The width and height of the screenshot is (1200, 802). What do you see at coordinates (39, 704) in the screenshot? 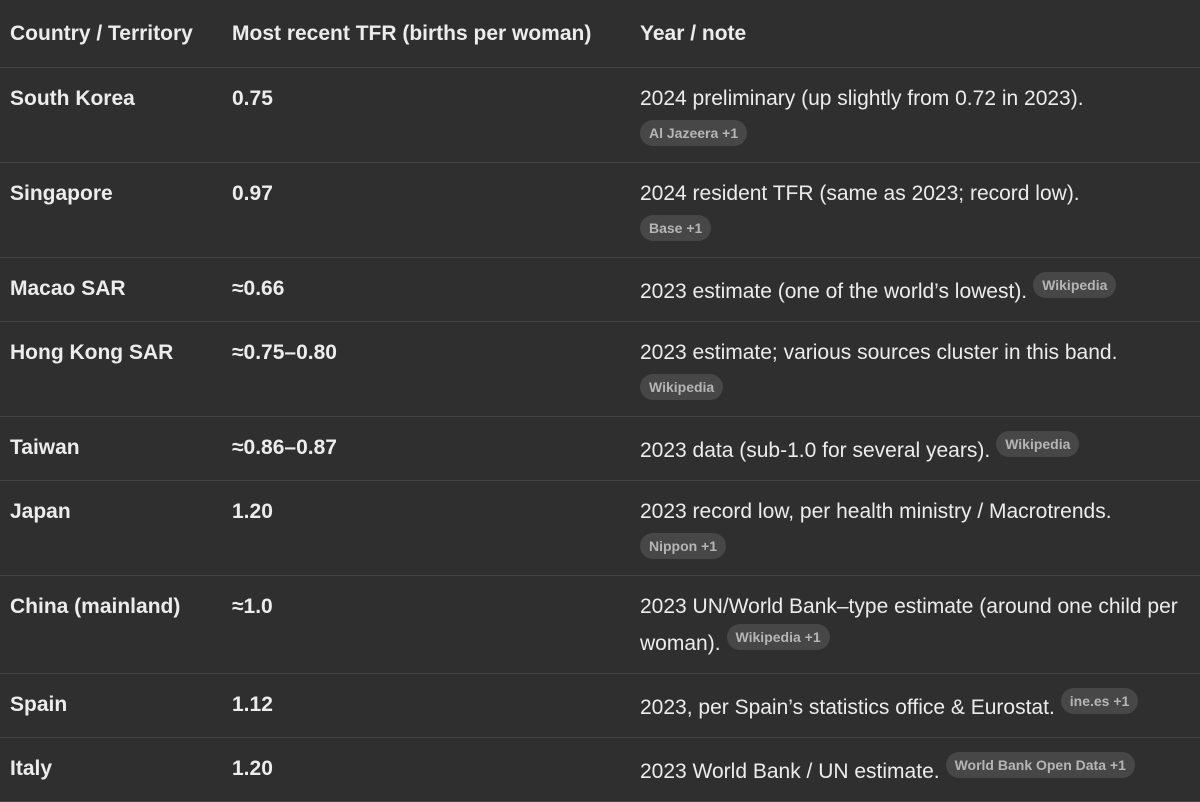
I see `country-cell: Spain` at bounding box center [39, 704].